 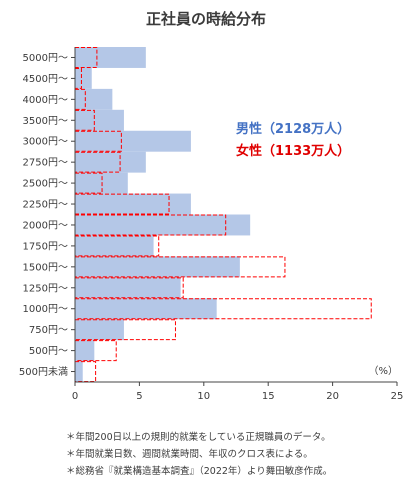 I want to click on chart-title: 正社員の時給分布, so click(x=206, y=19).